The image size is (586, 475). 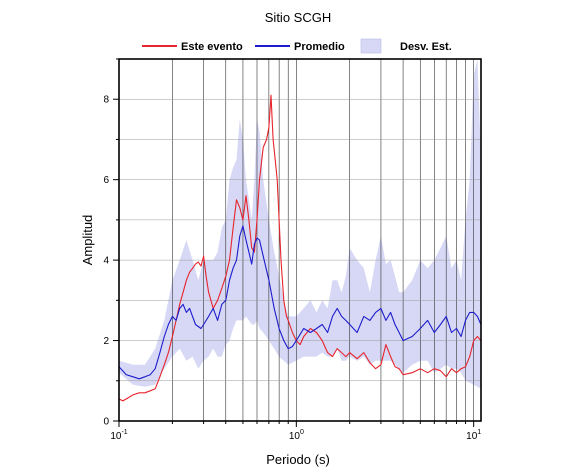 What do you see at coordinates (296, 435) in the screenshot?
I see `x-tick-label: 10⁰` at bounding box center [296, 435].